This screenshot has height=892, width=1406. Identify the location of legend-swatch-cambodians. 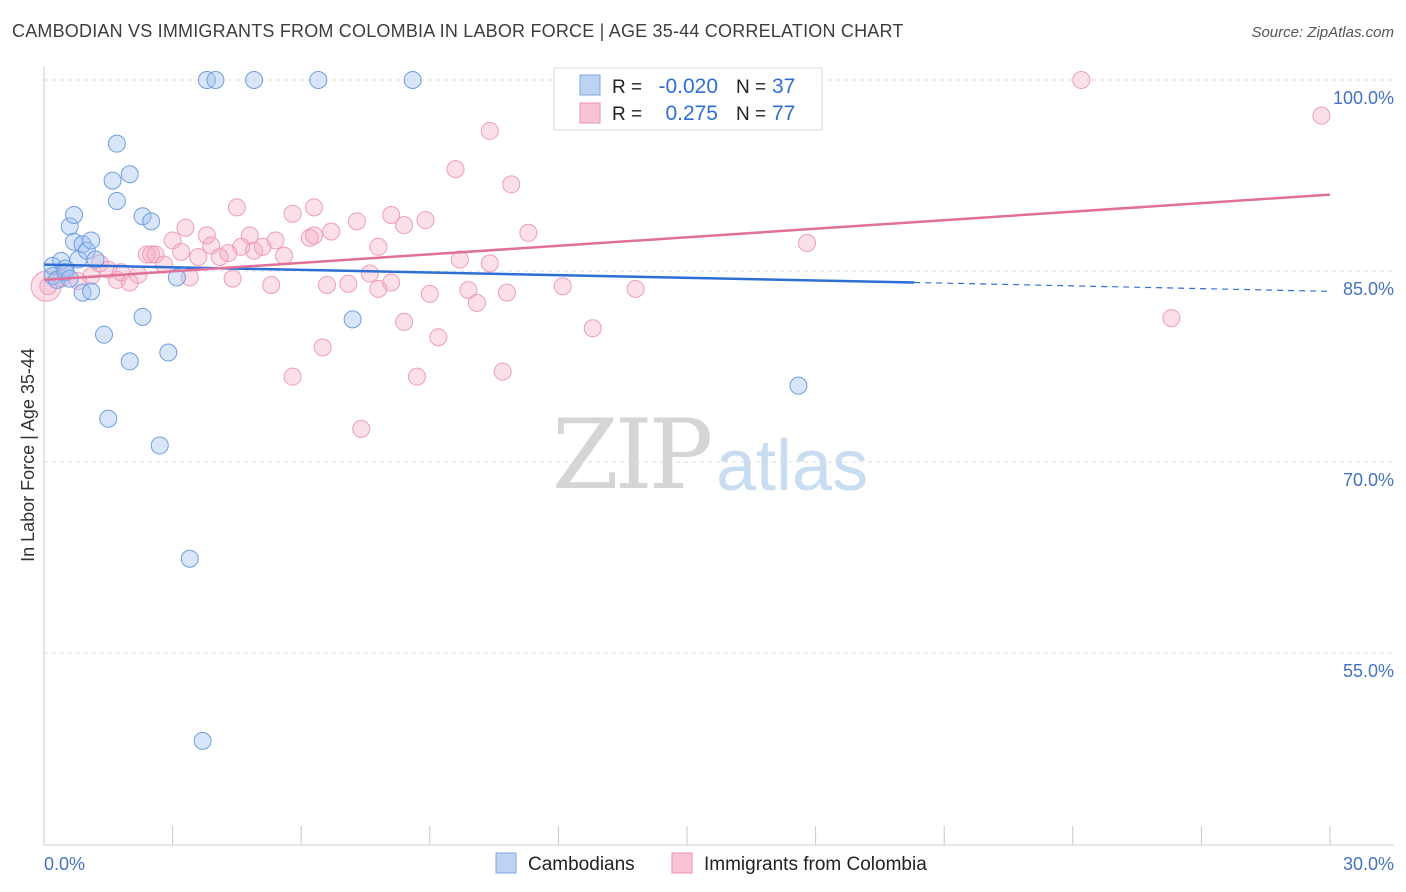
(590, 85).